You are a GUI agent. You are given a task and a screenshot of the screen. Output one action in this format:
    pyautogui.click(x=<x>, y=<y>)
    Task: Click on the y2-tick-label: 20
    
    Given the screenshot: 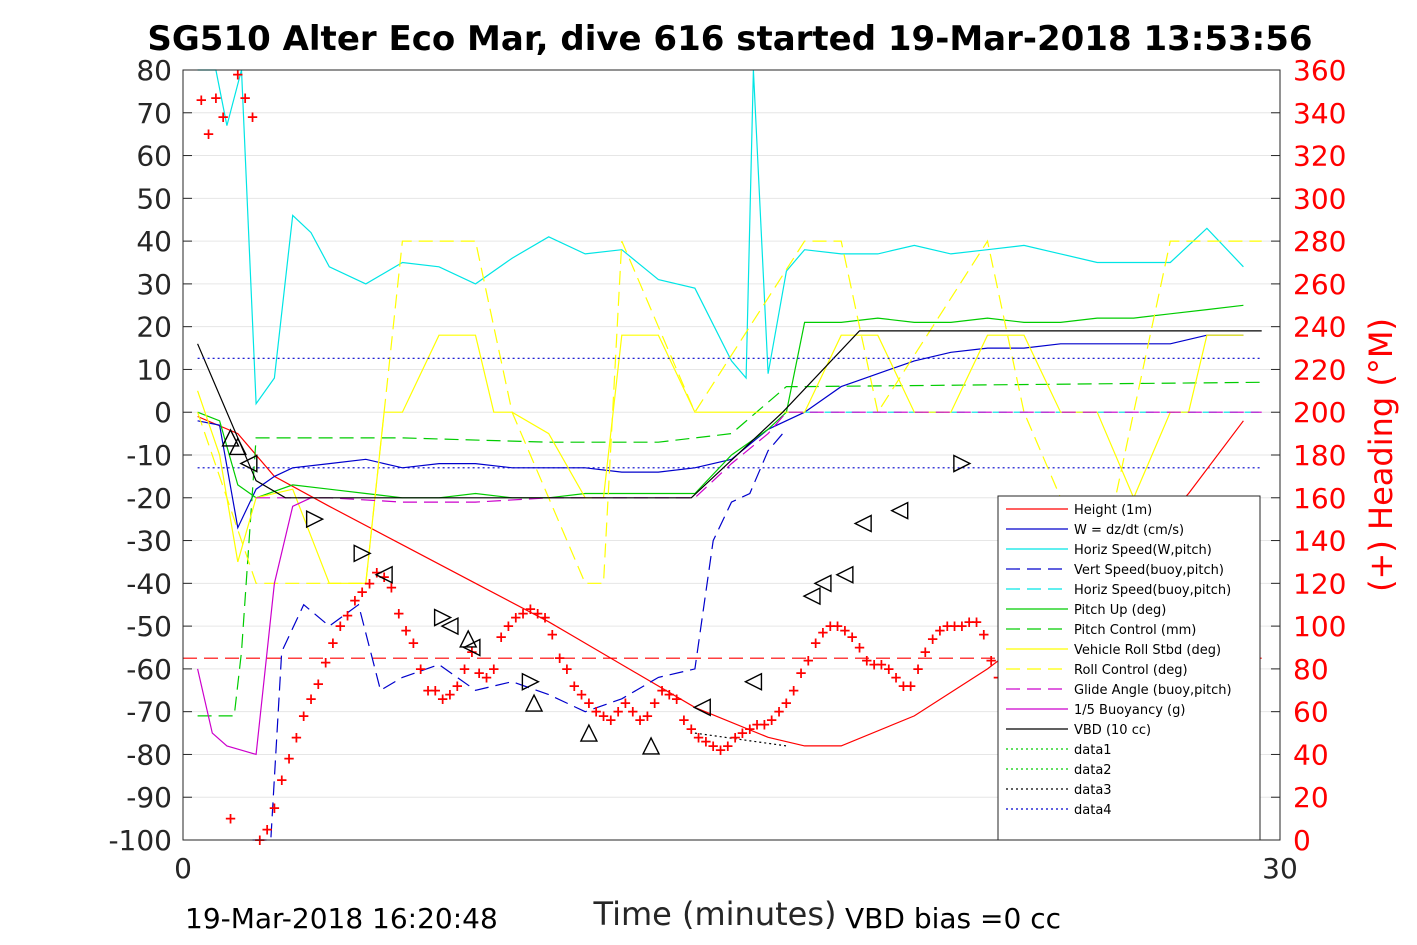 What is the action you would take?
    pyautogui.click(x=1311, y=797)
    